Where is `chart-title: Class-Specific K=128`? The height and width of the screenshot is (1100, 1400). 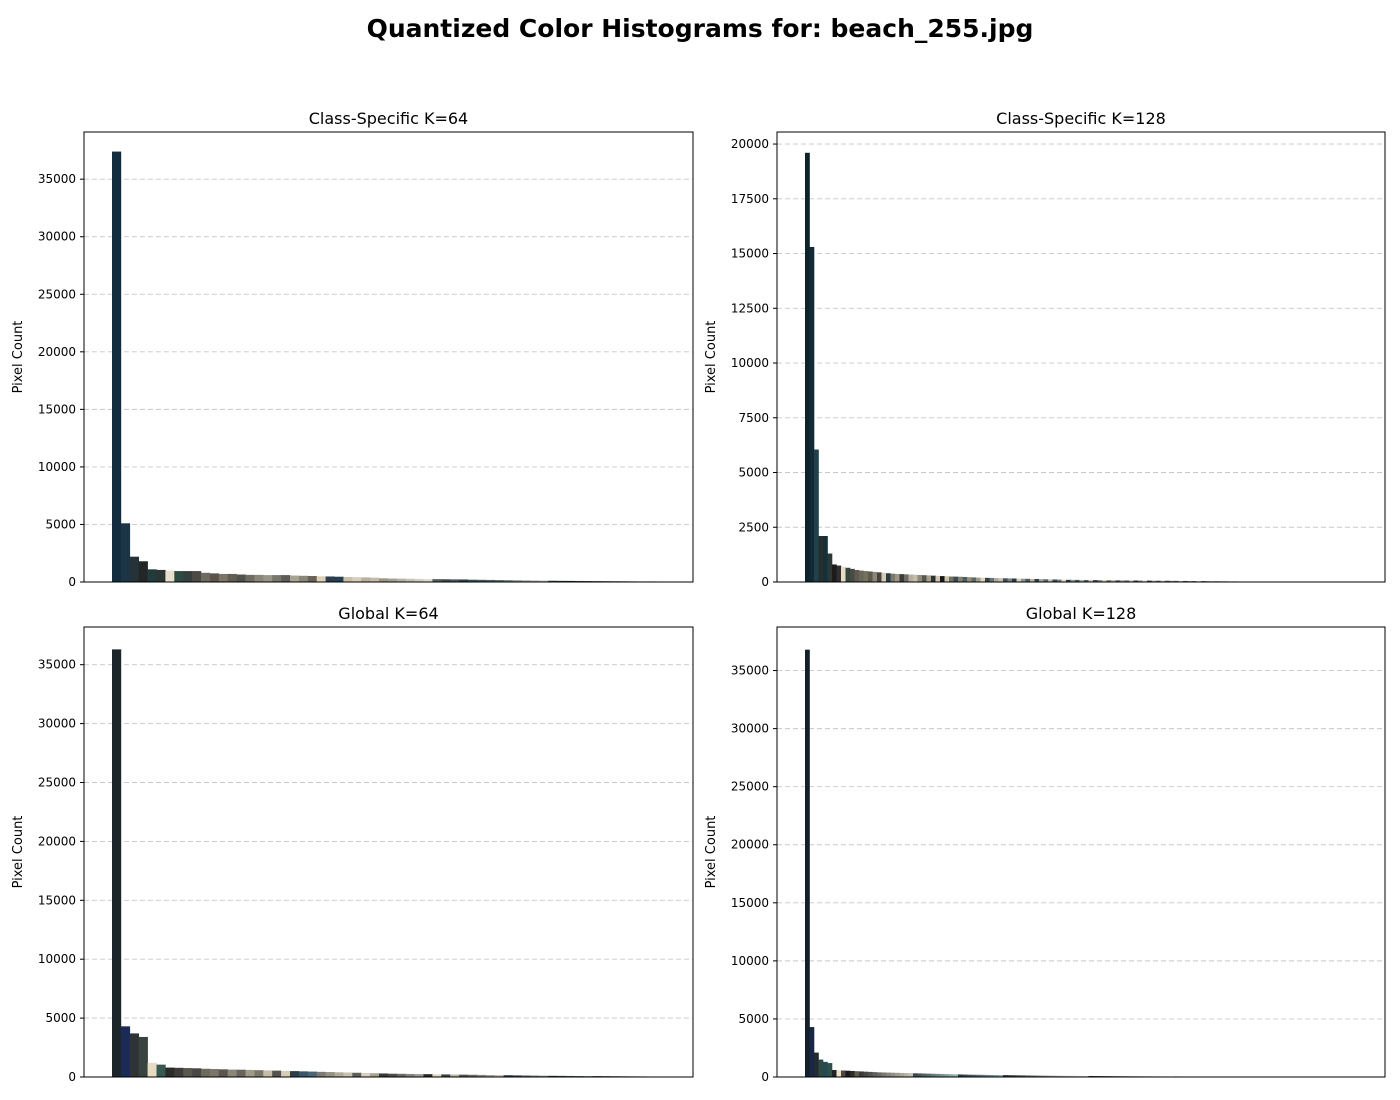 chart-title: Class-Specific K=128 is located at coordinates (1081, 118).